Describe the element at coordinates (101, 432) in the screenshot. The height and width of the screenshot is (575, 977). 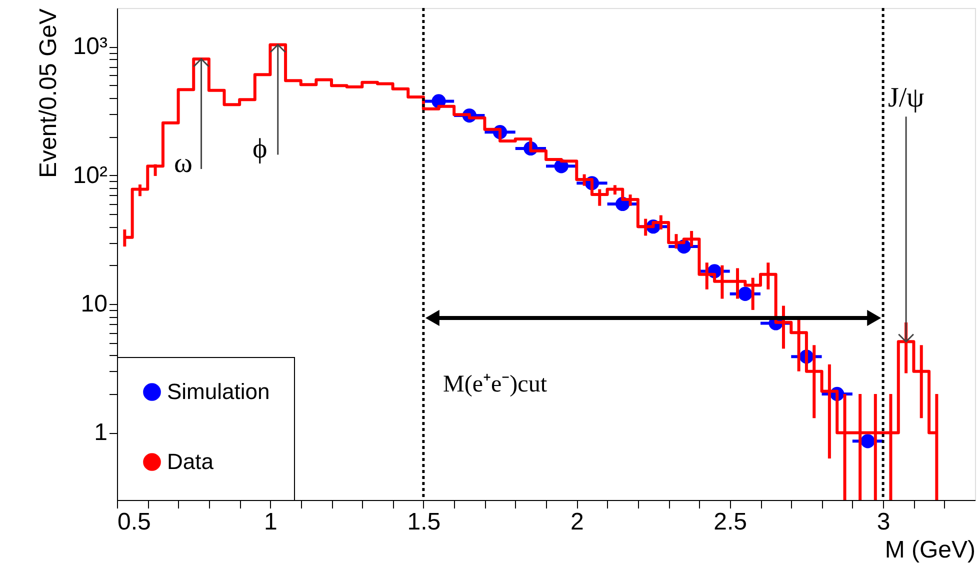
I see `y-tick-label: 1` at that location.